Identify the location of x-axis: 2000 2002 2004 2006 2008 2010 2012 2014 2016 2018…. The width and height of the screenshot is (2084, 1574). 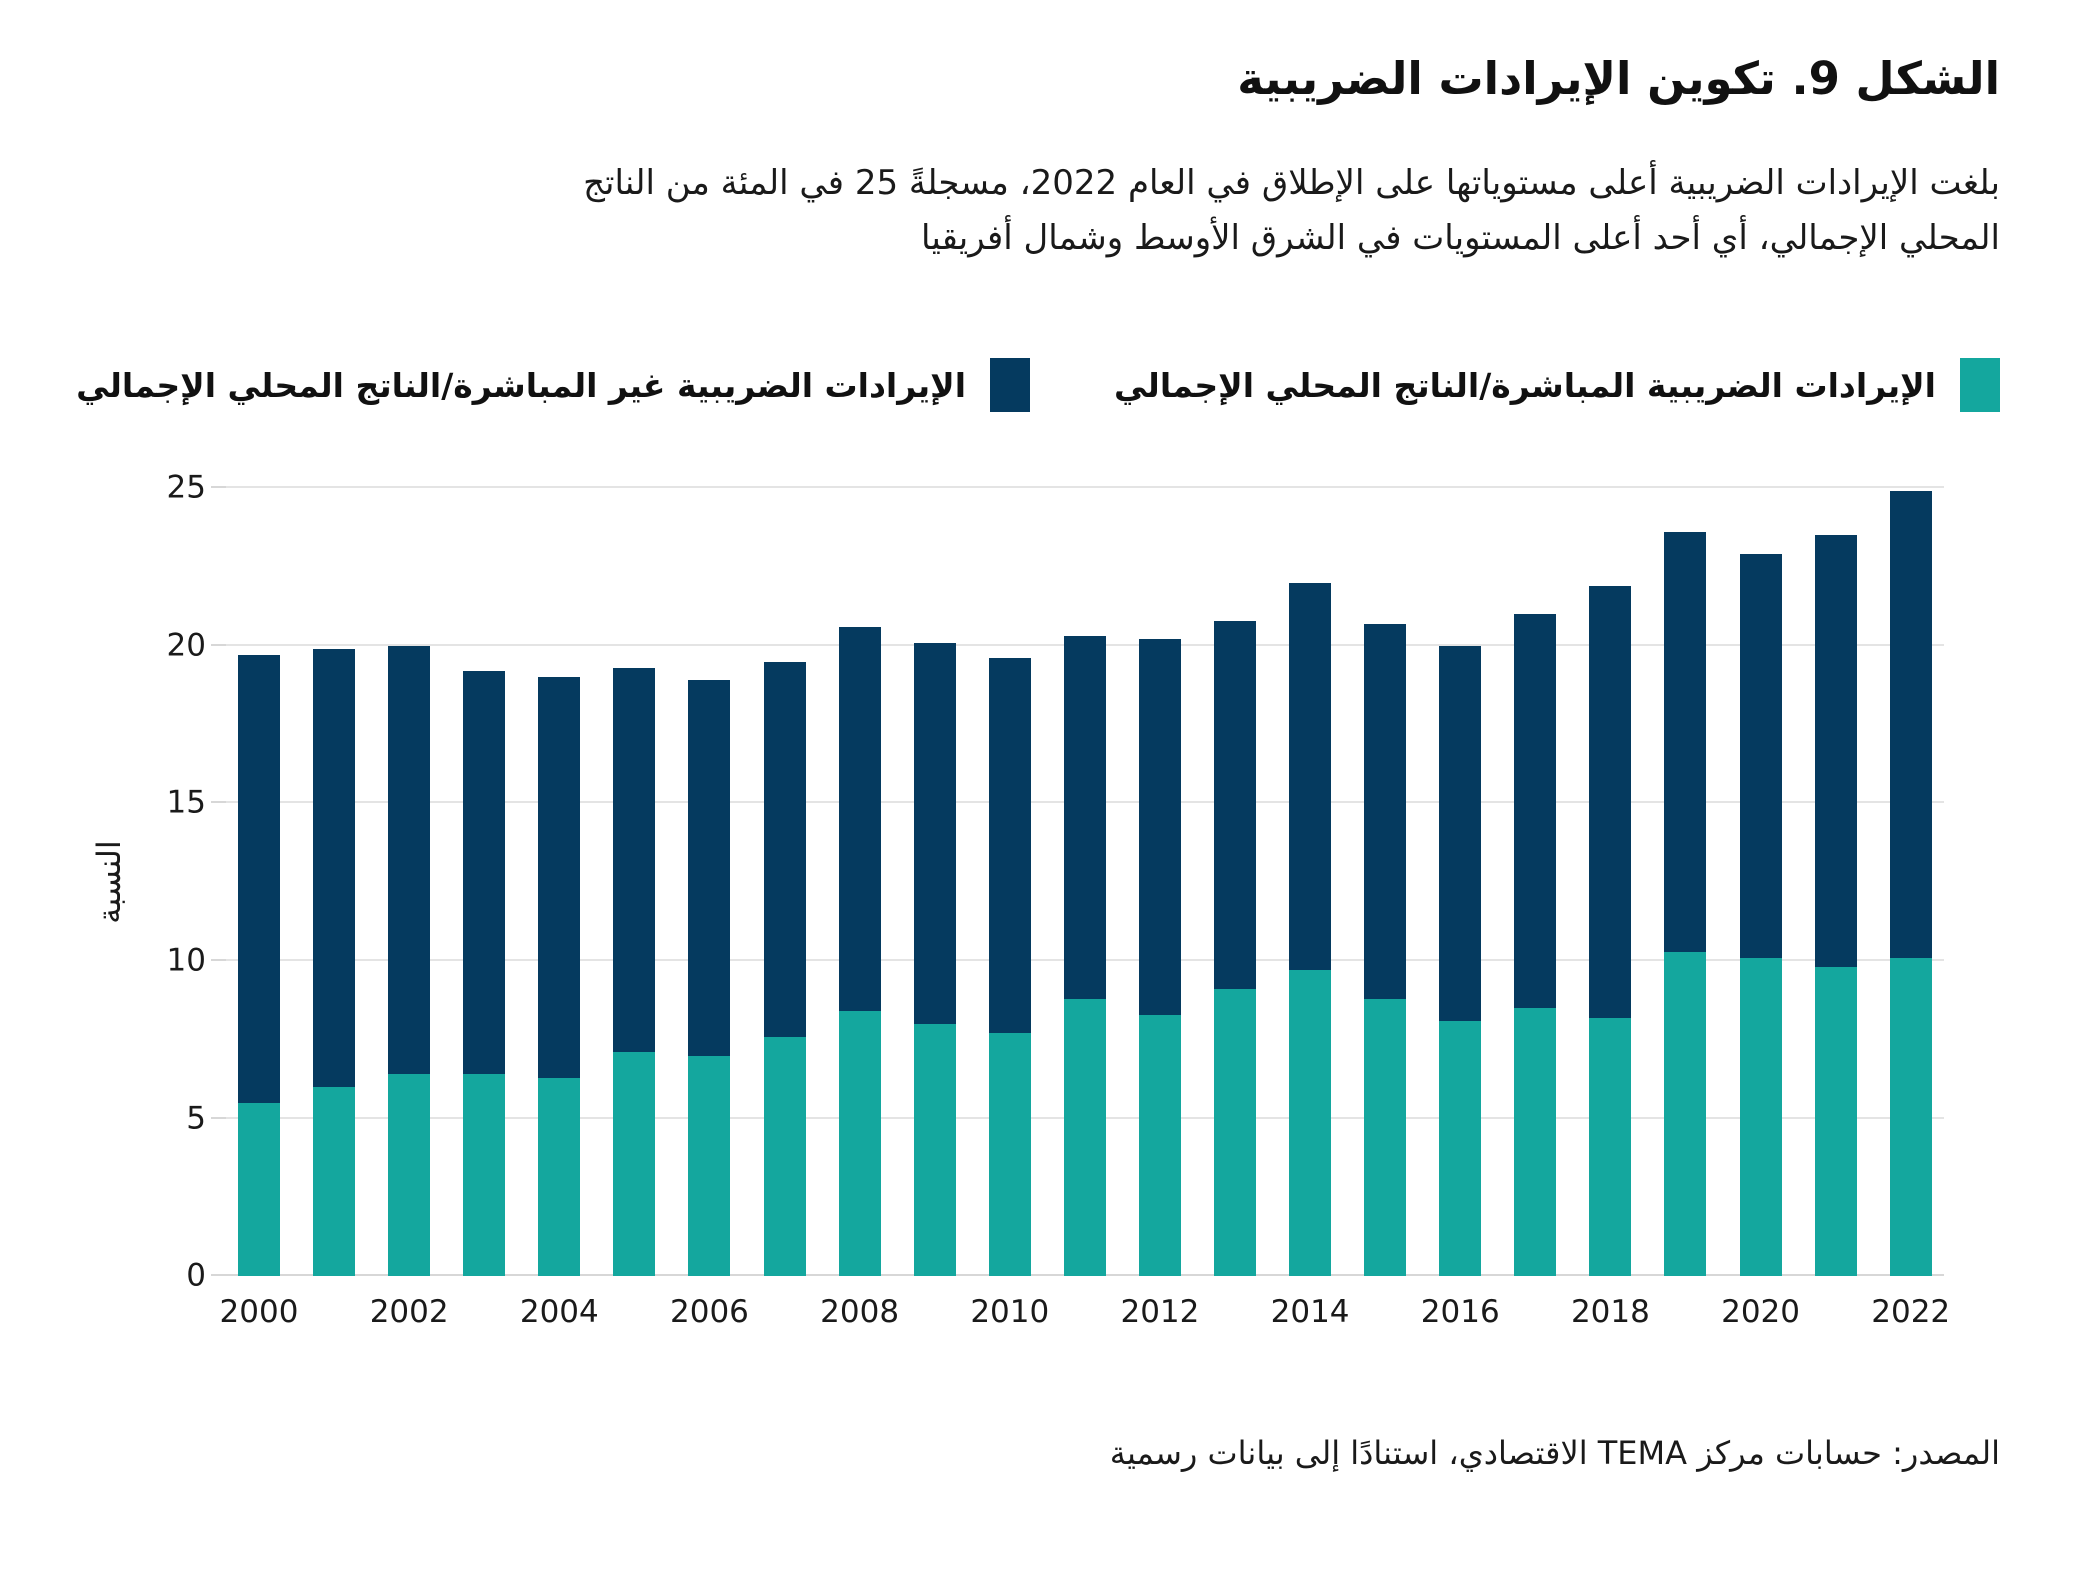
(1085, 1312).